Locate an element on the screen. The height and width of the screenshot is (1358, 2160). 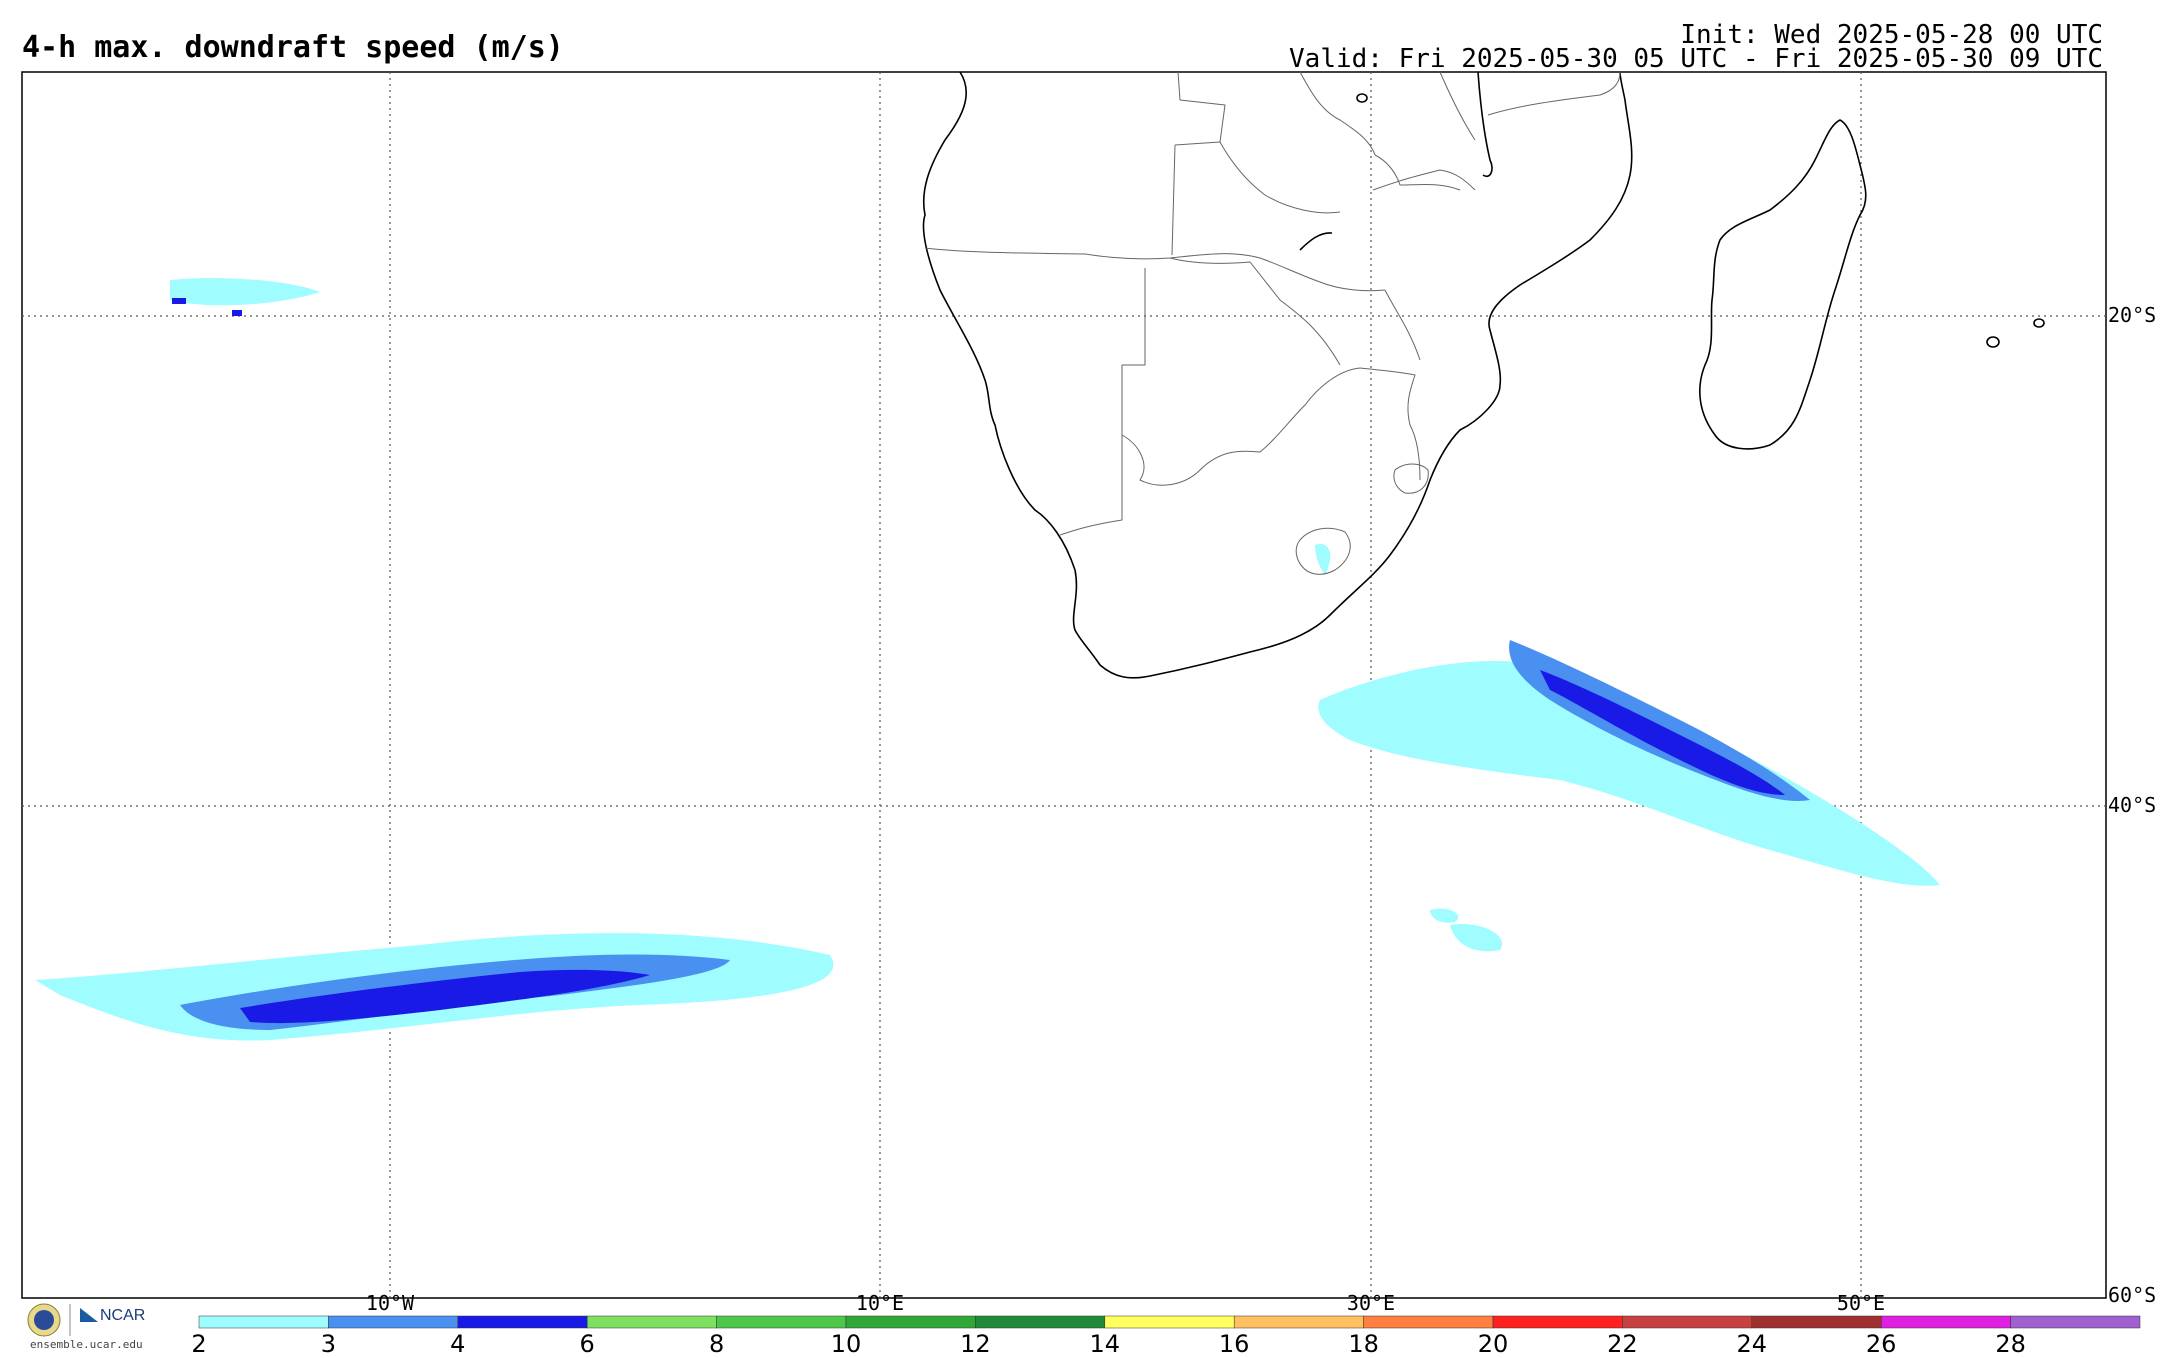
ncar-logo is located at coordinates (62, 1320).